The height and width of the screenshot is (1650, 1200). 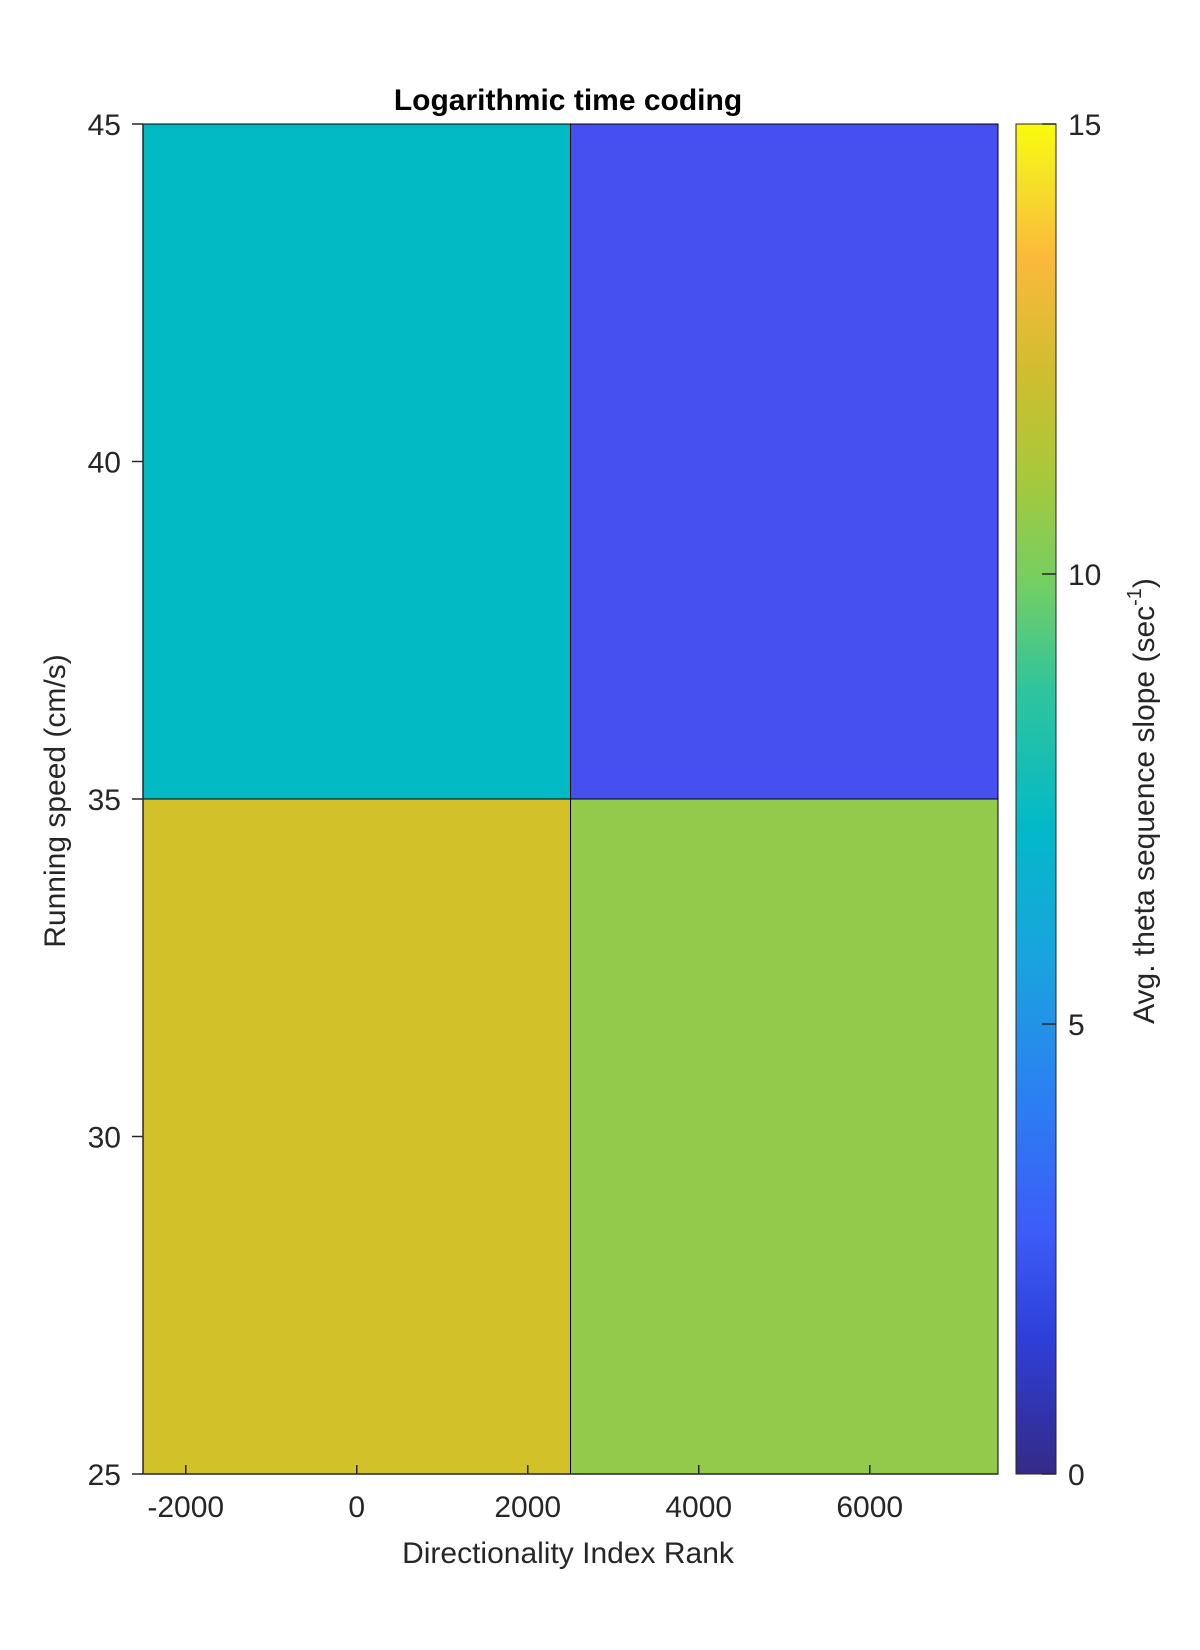 I want to click on colorbar: 0 5 10 15, so click(x=1058, y=800).